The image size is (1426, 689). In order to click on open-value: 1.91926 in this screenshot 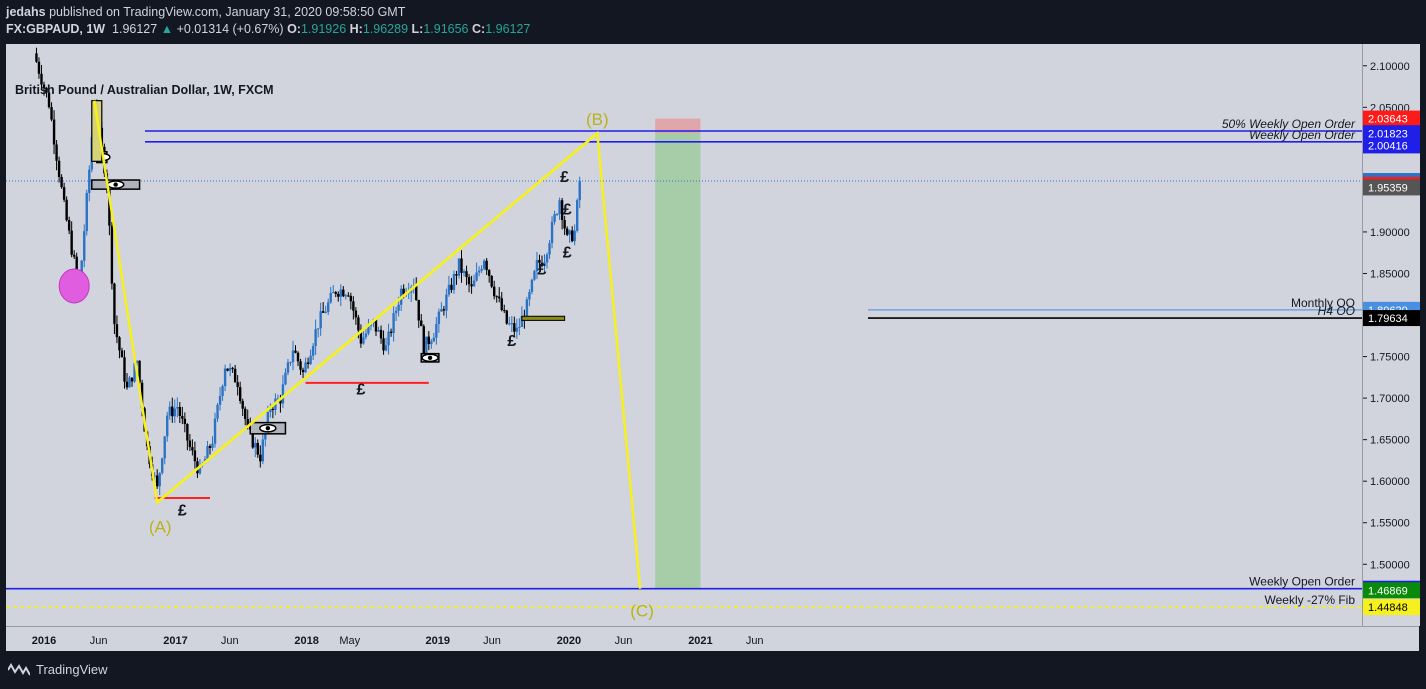, I will do `click(323, 29)`.